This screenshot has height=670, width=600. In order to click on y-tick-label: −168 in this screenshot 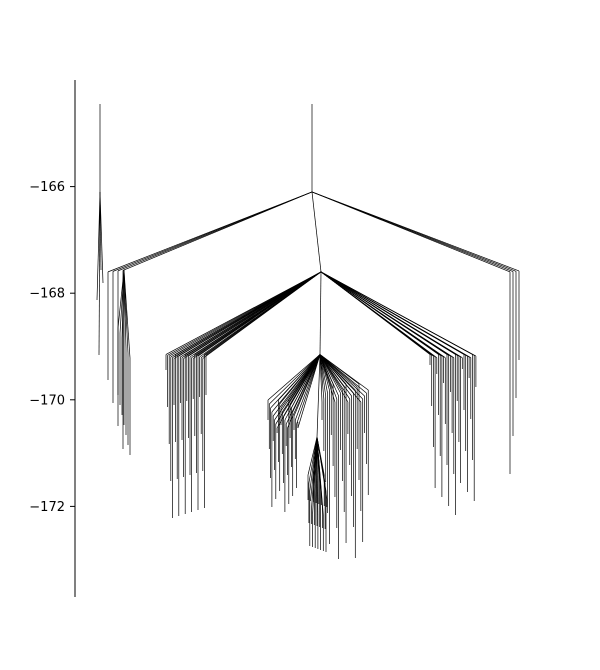, I will do `click(47, 294)`.